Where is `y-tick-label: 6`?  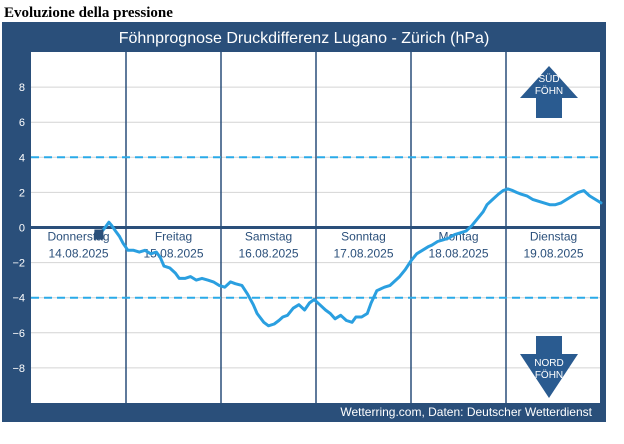 y-tick-label: 6 is located at coordinates (22, 123).